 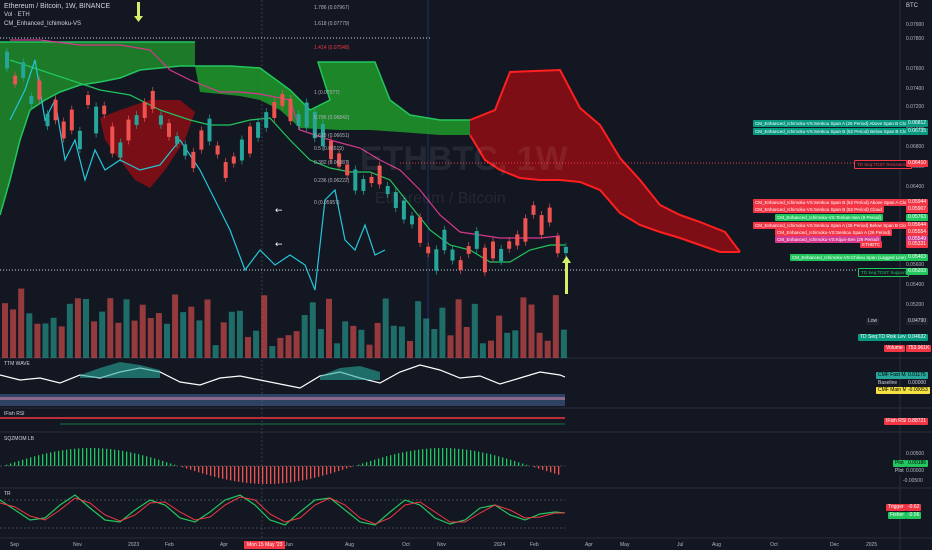 I want to click on trigger-label: Trigger, so click(x=896, y=507).